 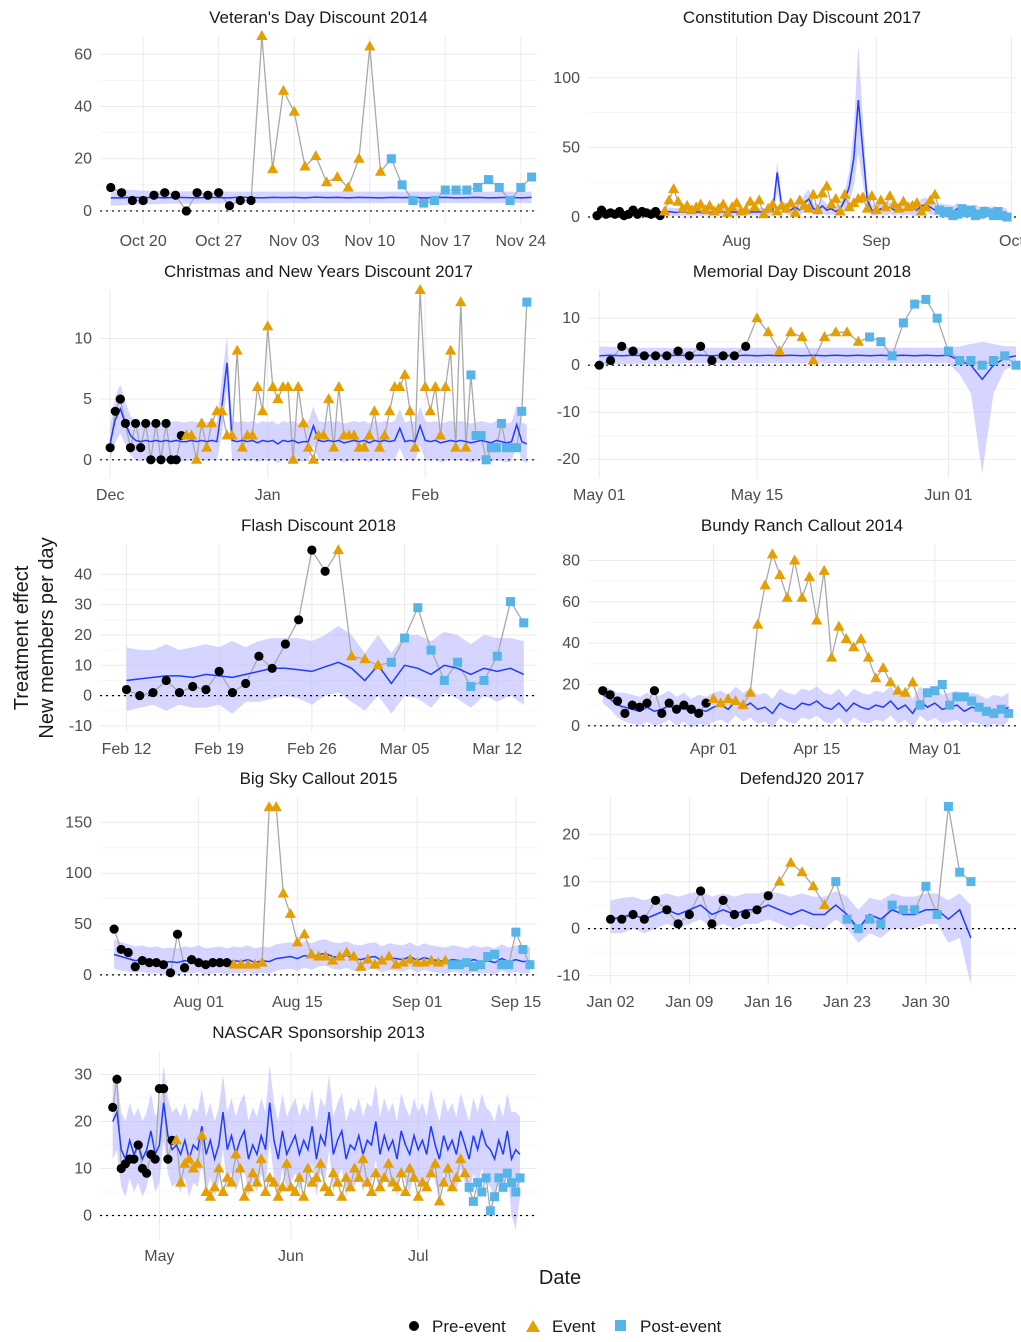 What do you see at coordinates (318, 1032) in the screenshot?
I see `panel-title: NASCAR Sponsorship 2013` at bounding box center [318, 1032].